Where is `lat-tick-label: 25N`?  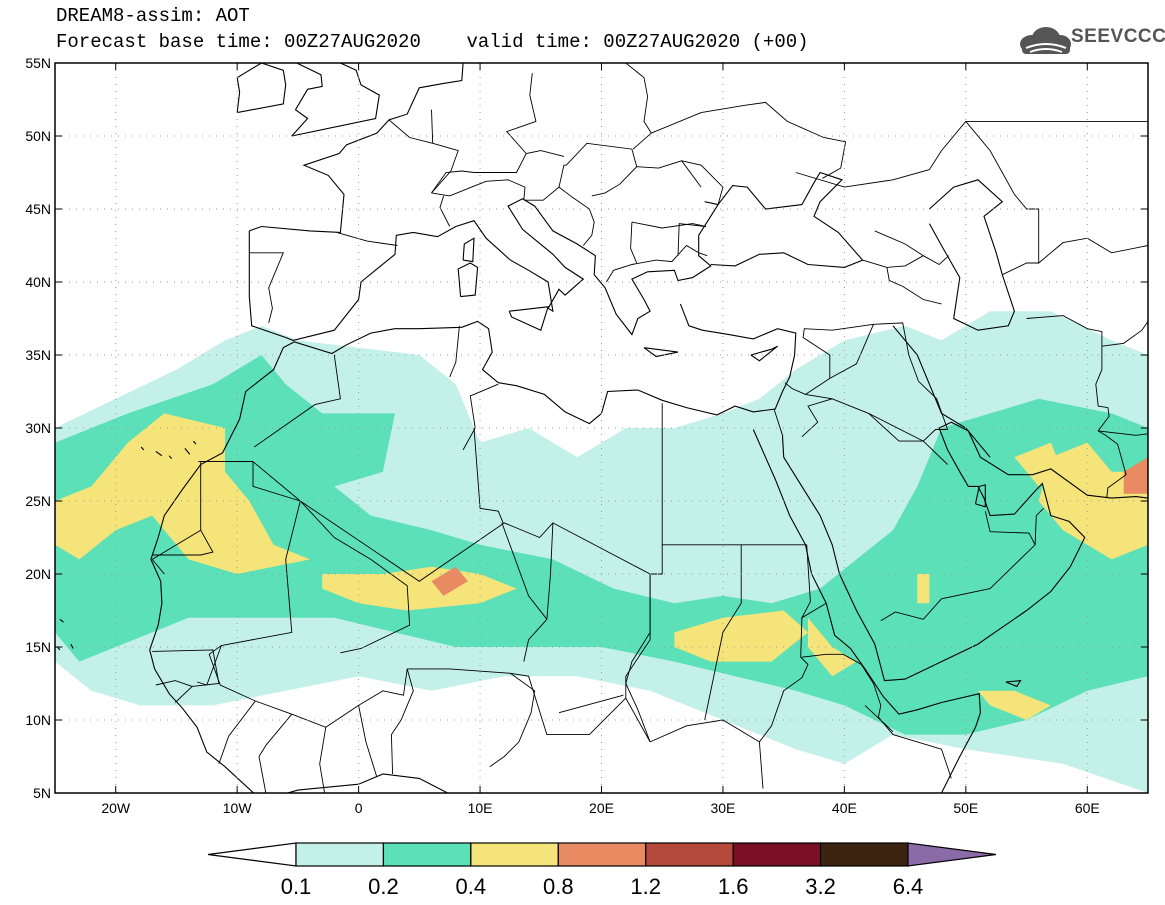 lat-tick-label: 25N is located at coordinates (38, 501).